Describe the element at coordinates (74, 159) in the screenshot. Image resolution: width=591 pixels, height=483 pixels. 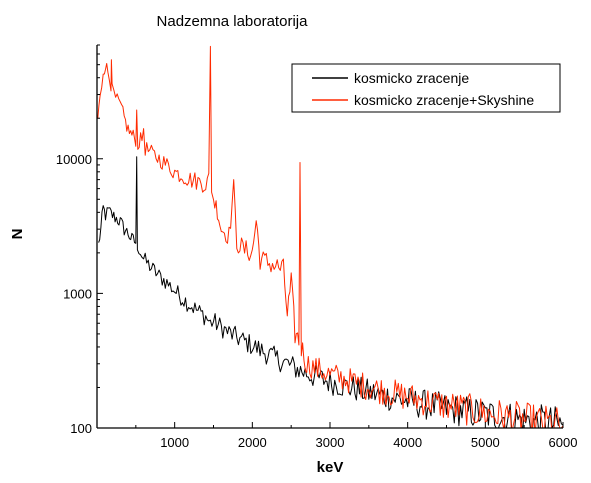
I see `y-tick-label: 10000` at that location.